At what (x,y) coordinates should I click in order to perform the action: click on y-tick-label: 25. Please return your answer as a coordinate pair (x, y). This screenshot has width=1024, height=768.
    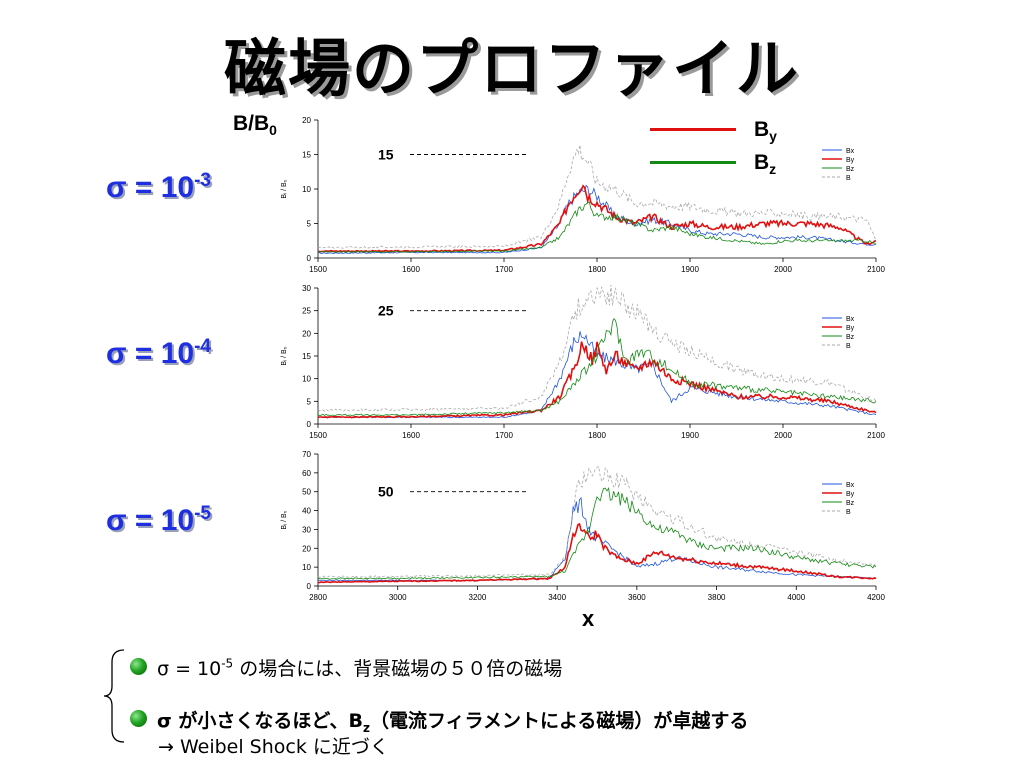
    Looking at the image, I should click on (306, 311).